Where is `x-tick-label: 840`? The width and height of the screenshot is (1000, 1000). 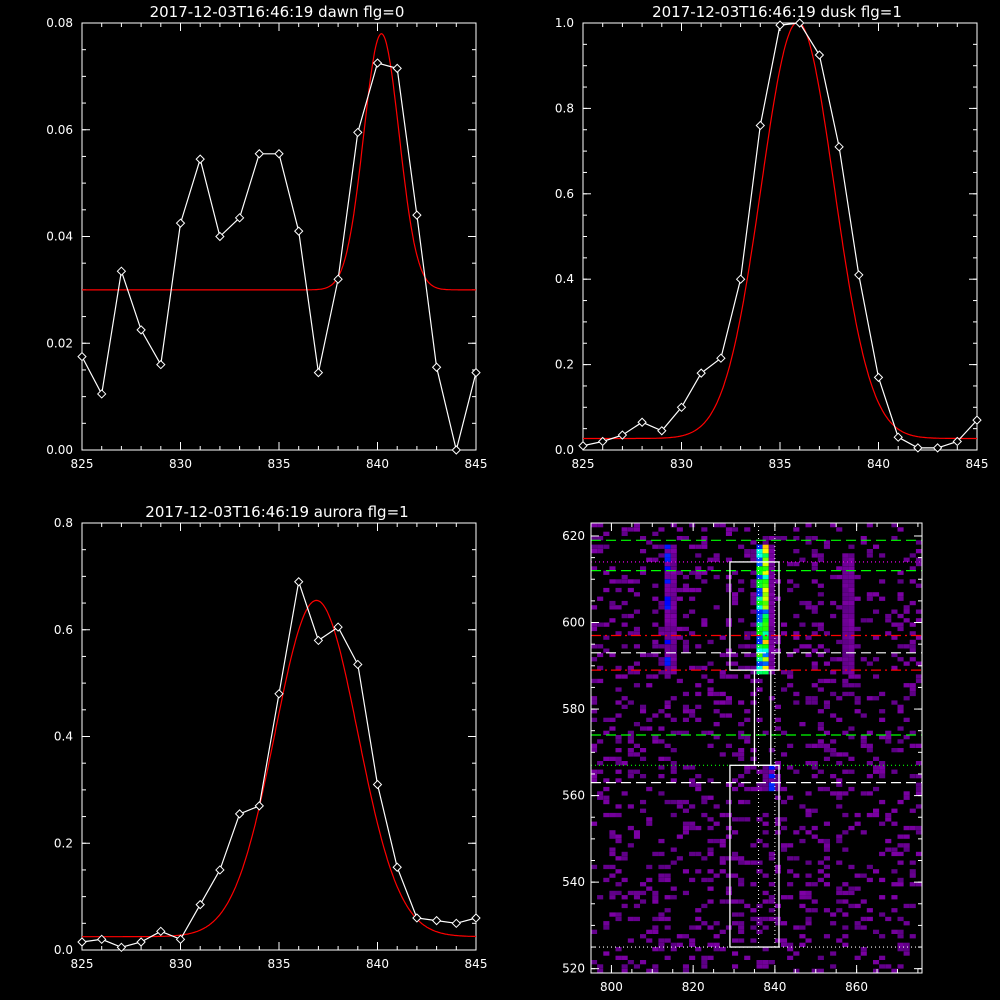 x-tick-label: 840 is located at coordinates (377, 464).